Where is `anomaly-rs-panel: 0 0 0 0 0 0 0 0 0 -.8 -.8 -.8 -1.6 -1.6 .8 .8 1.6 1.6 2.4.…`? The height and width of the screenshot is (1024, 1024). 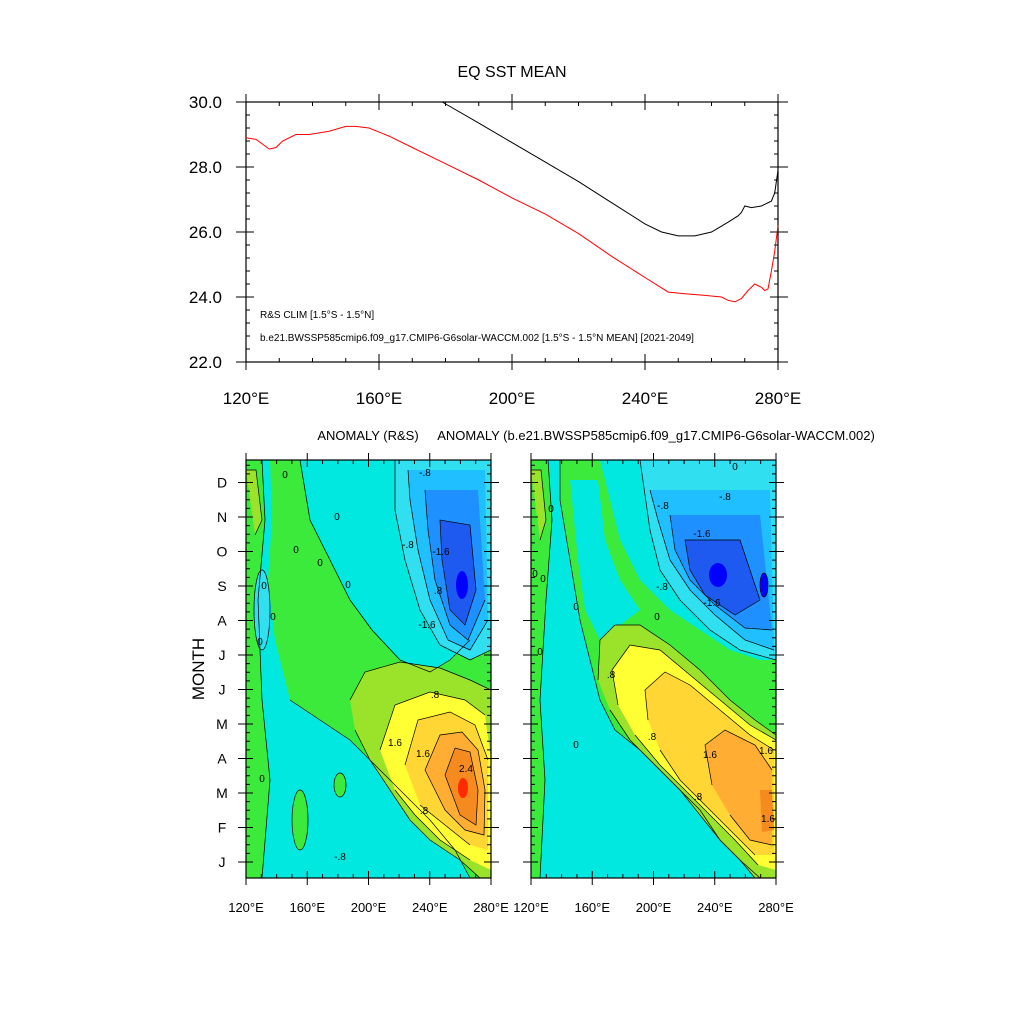 anomaly-rs-panel: 0 0 0 0 0 0 0 0 0 -.8 -.8 -.8 -1.6 -1.6 .8 .8 1.6 1.6 2.4.… is located at coordinates (349, 671).